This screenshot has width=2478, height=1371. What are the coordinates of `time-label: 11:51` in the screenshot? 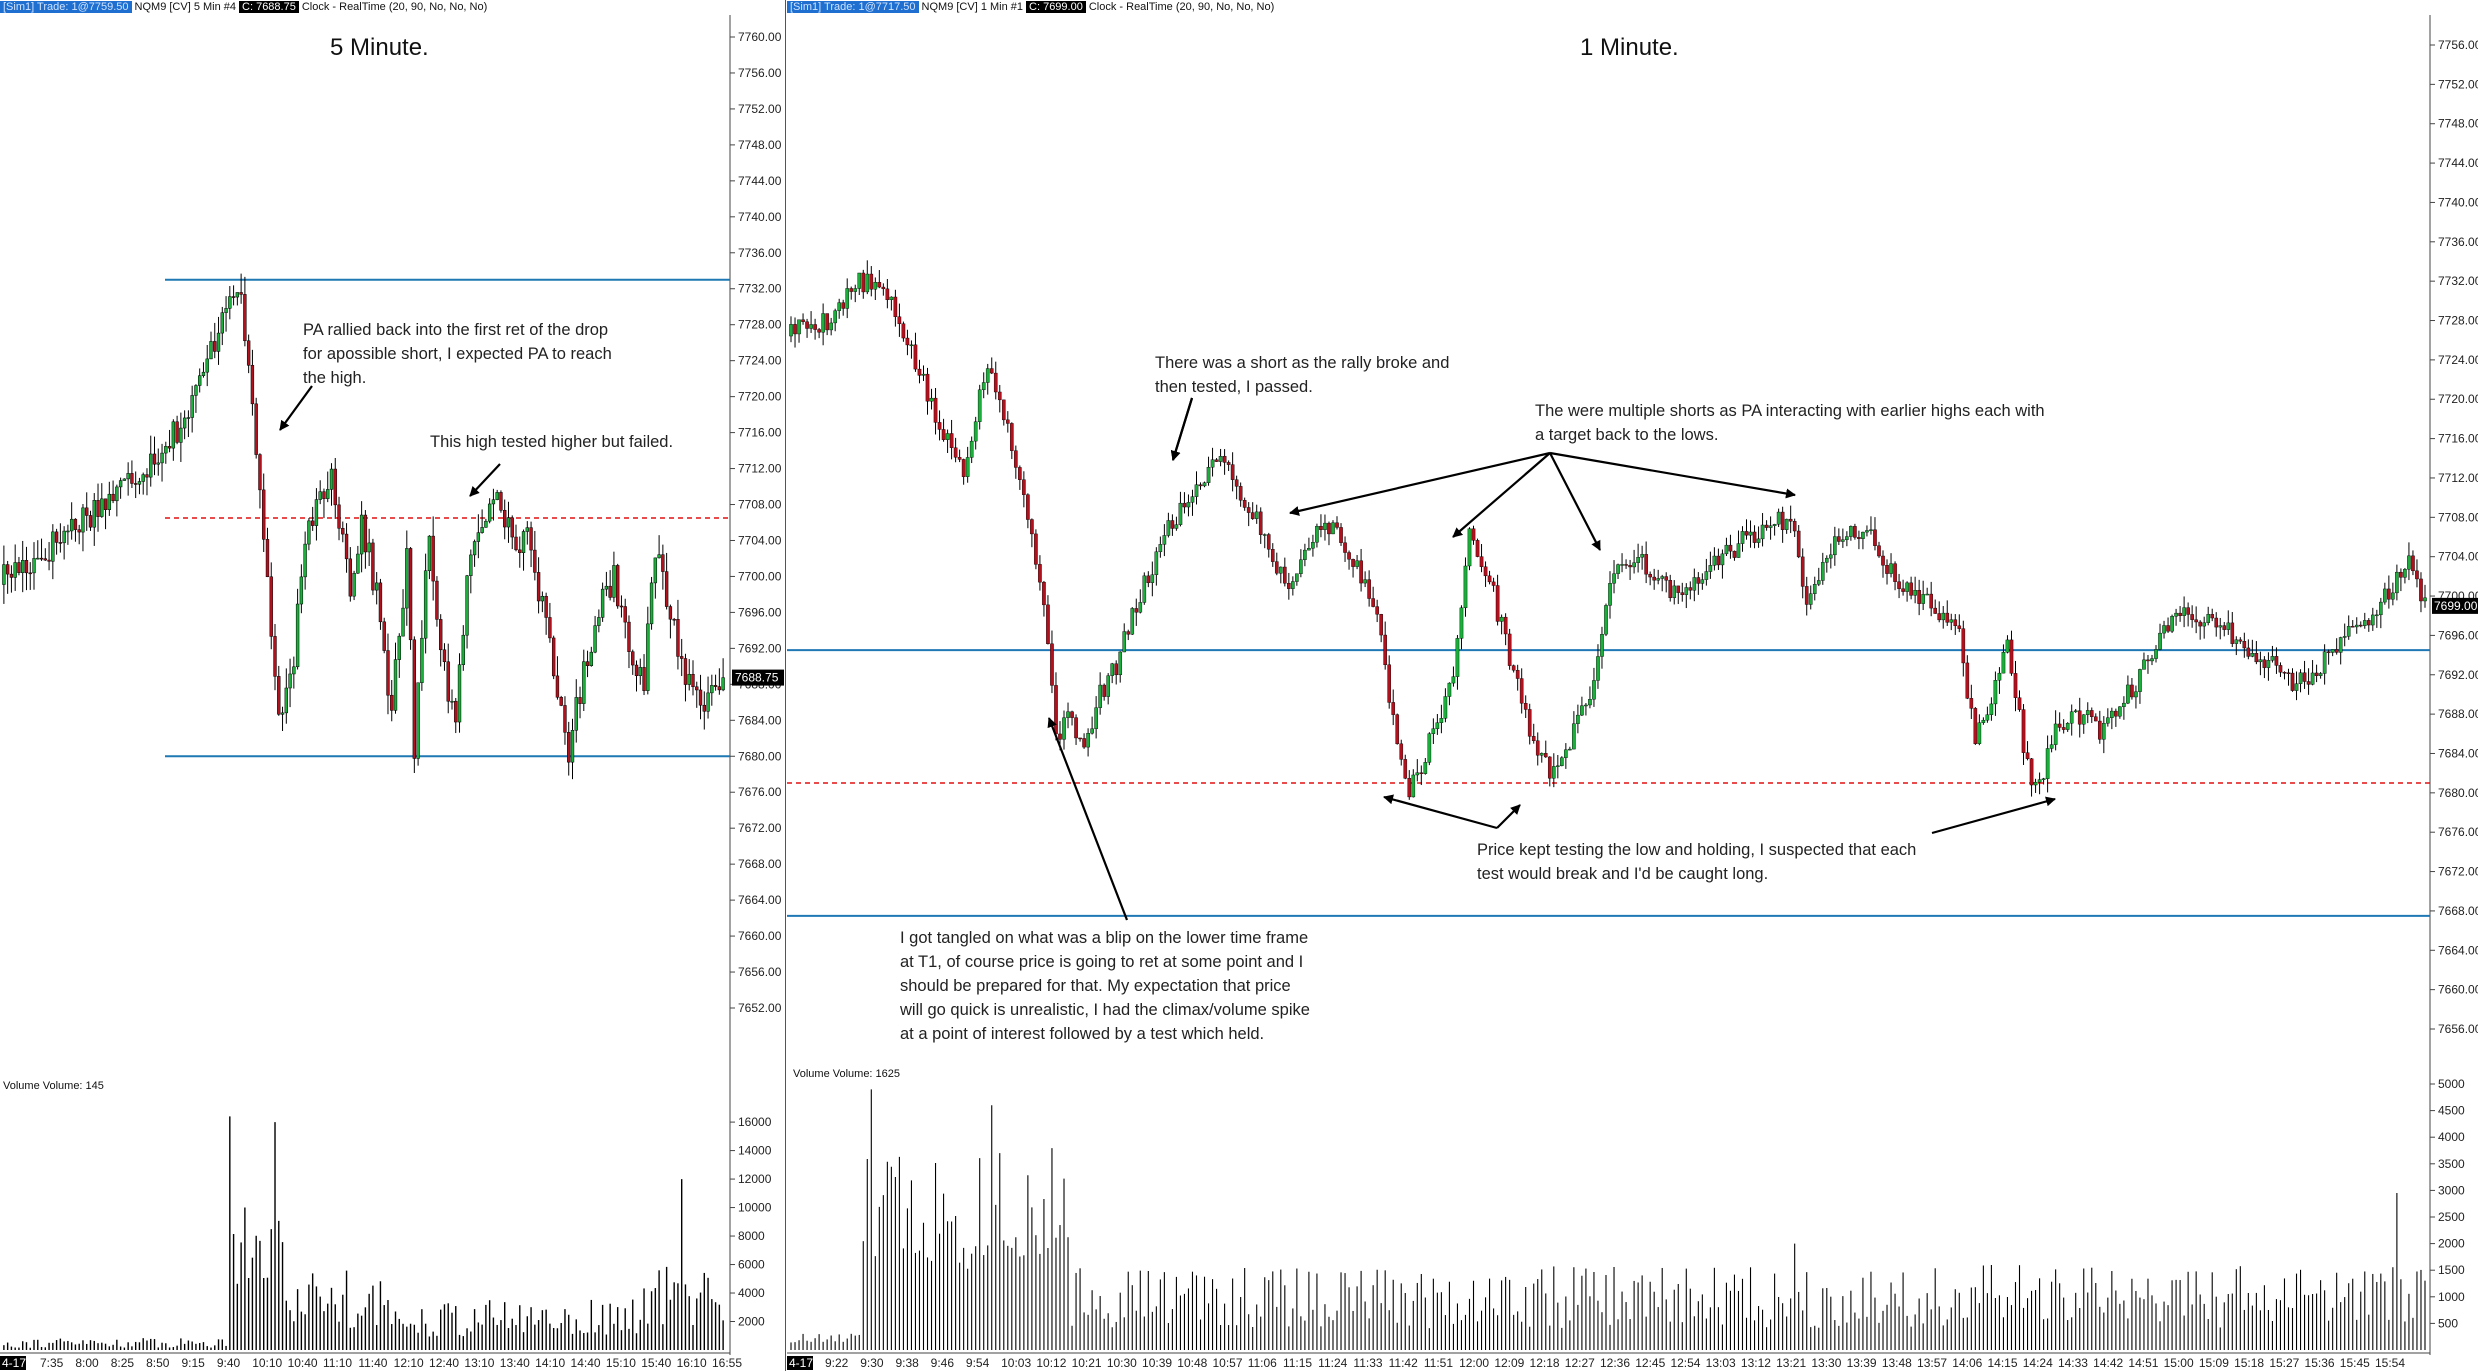 It's located at (1438, 1363).